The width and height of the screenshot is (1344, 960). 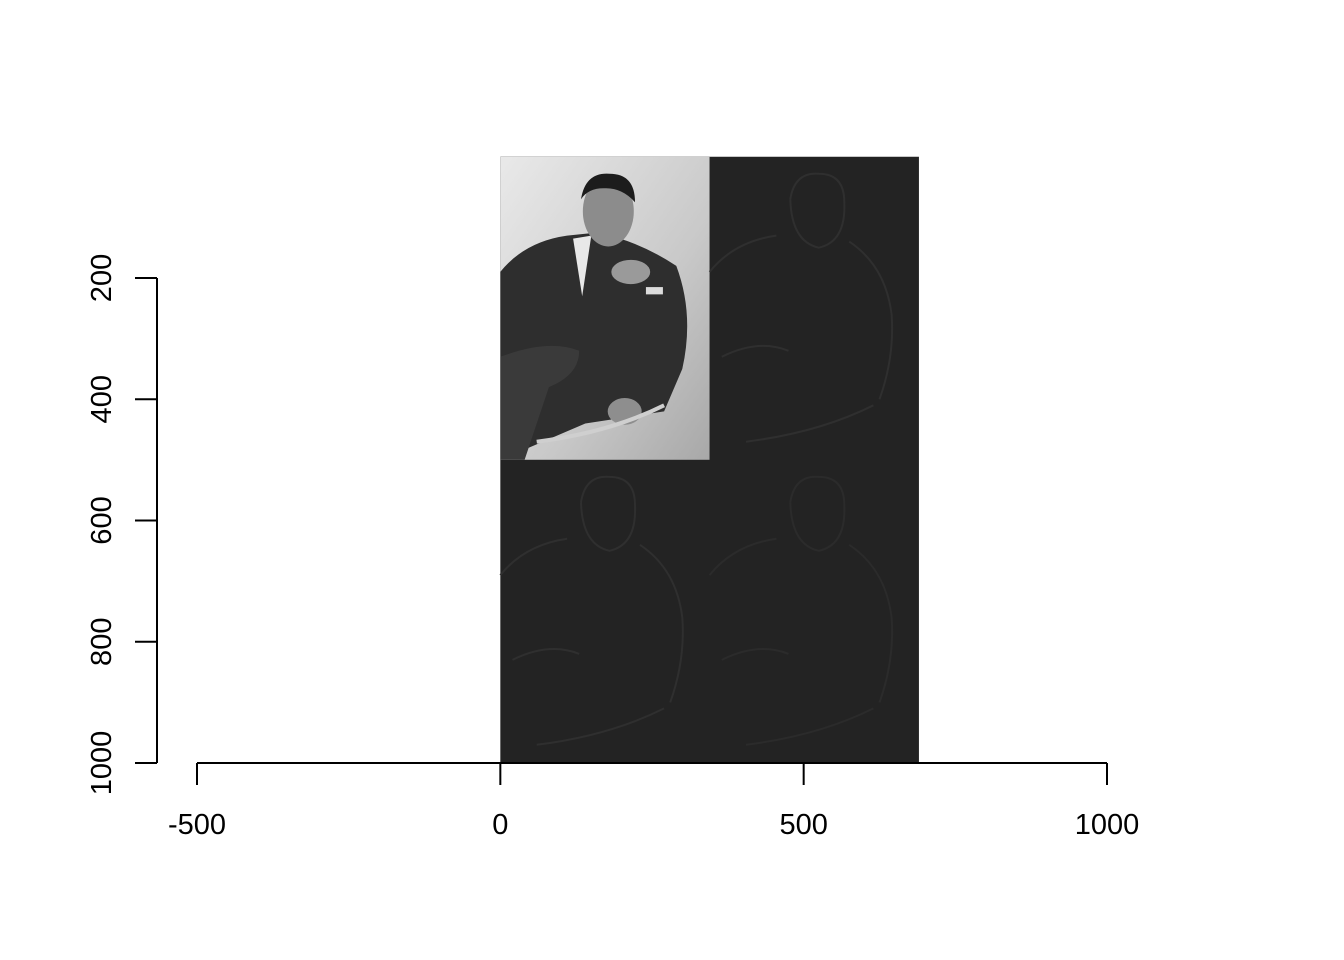 I want to click on x-tick-label: 1000, so click(x=1107, y=825).